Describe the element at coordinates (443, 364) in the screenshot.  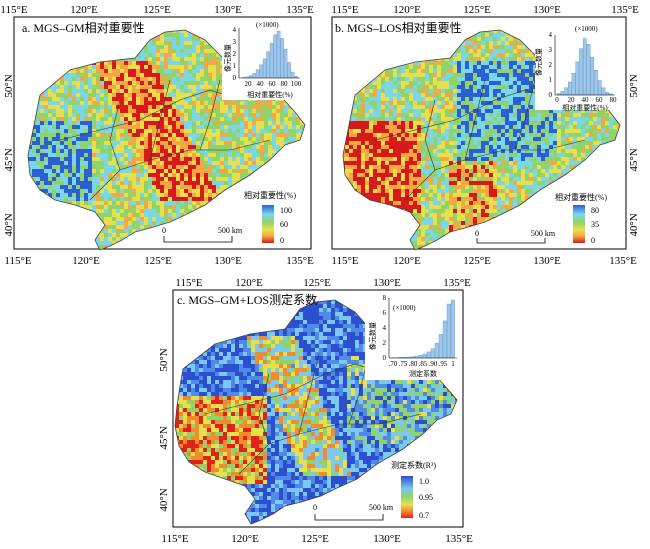
I see `hist-xtick: .95` at that location.